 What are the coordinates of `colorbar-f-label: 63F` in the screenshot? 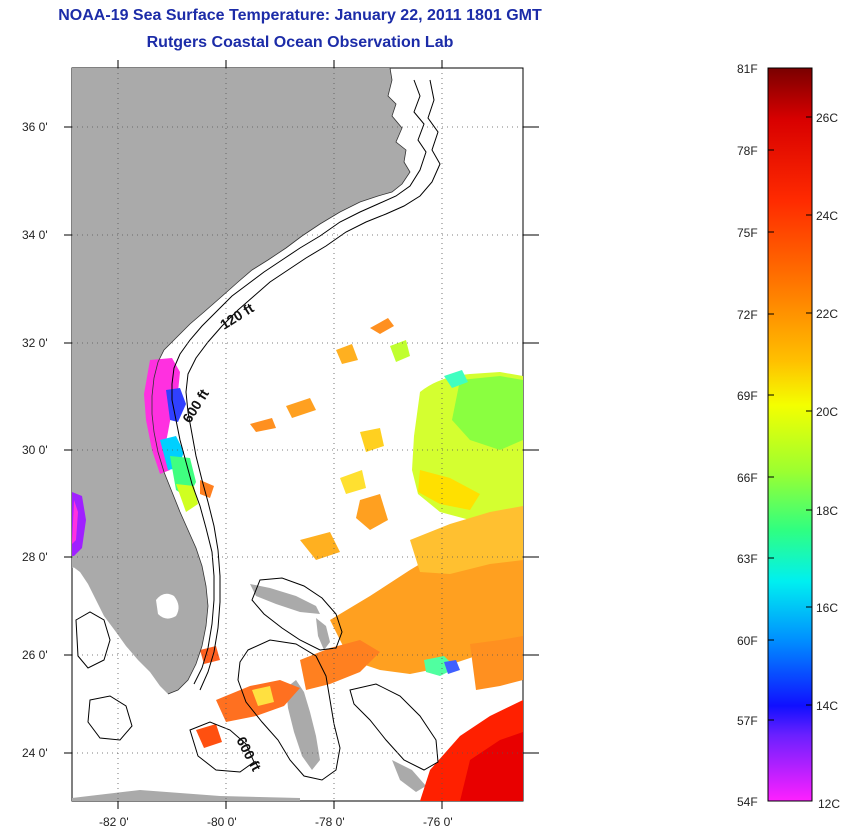 It's located at (747, 559).